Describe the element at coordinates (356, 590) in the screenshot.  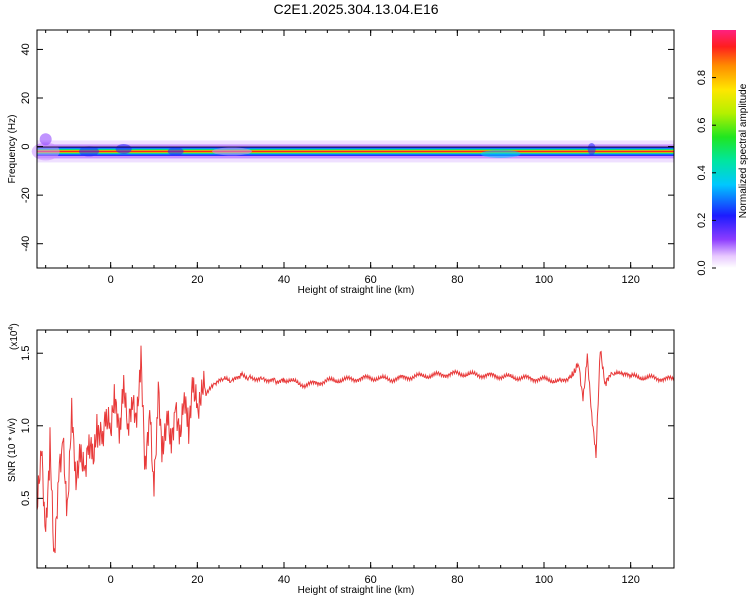
I see `snr-xlabel: Height of straight line (km)` at that location.